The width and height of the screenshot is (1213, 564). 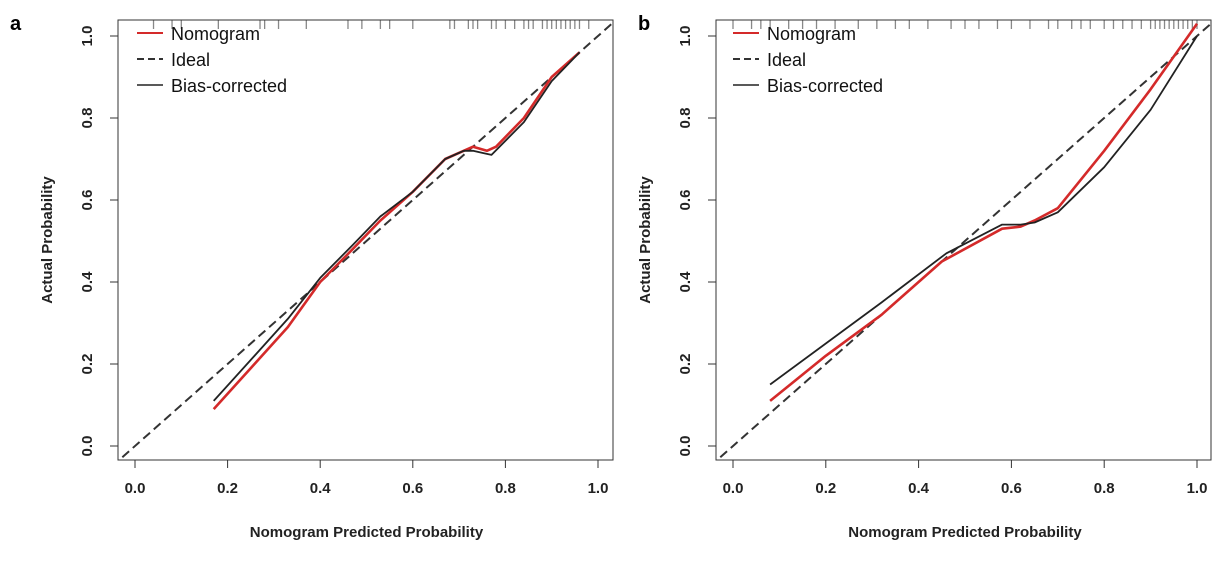 I want to click on panel-letter: b, so click(x=644, y=24).